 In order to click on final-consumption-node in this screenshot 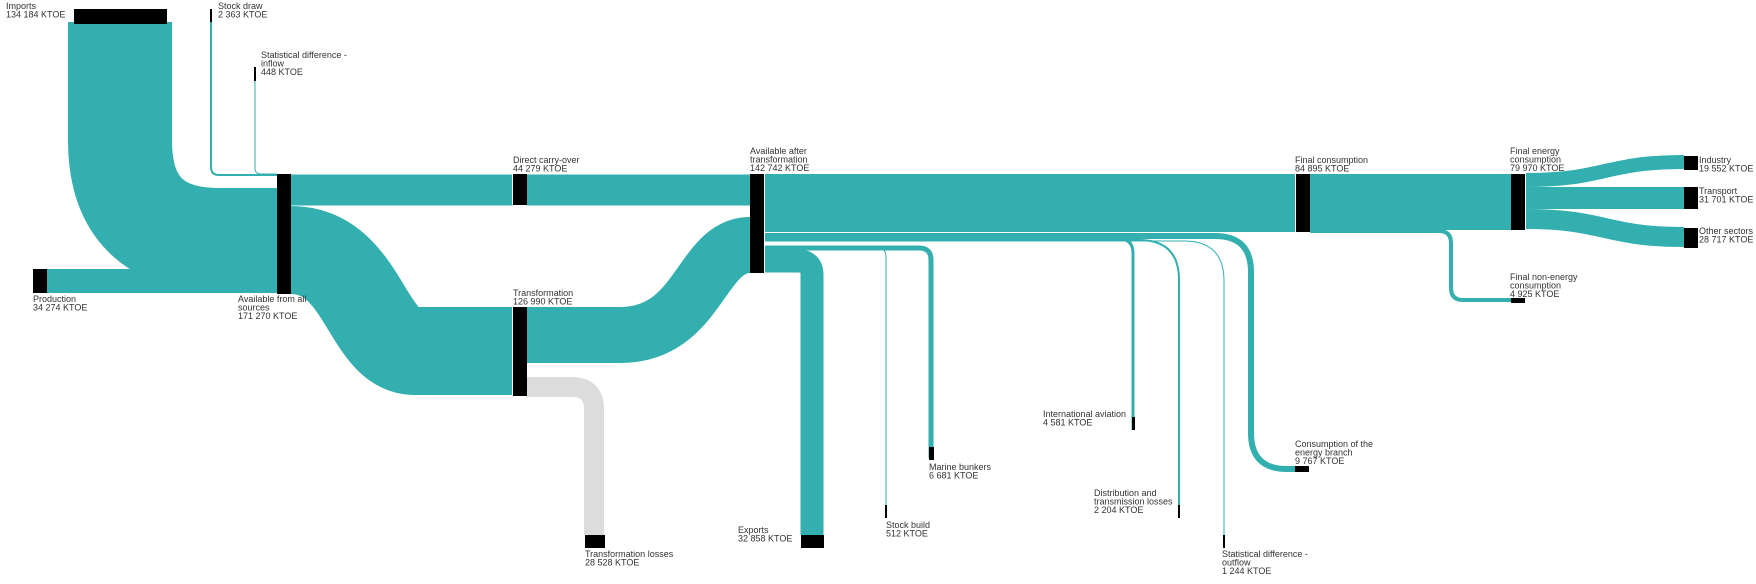, I will do `click(1303, 203)`.